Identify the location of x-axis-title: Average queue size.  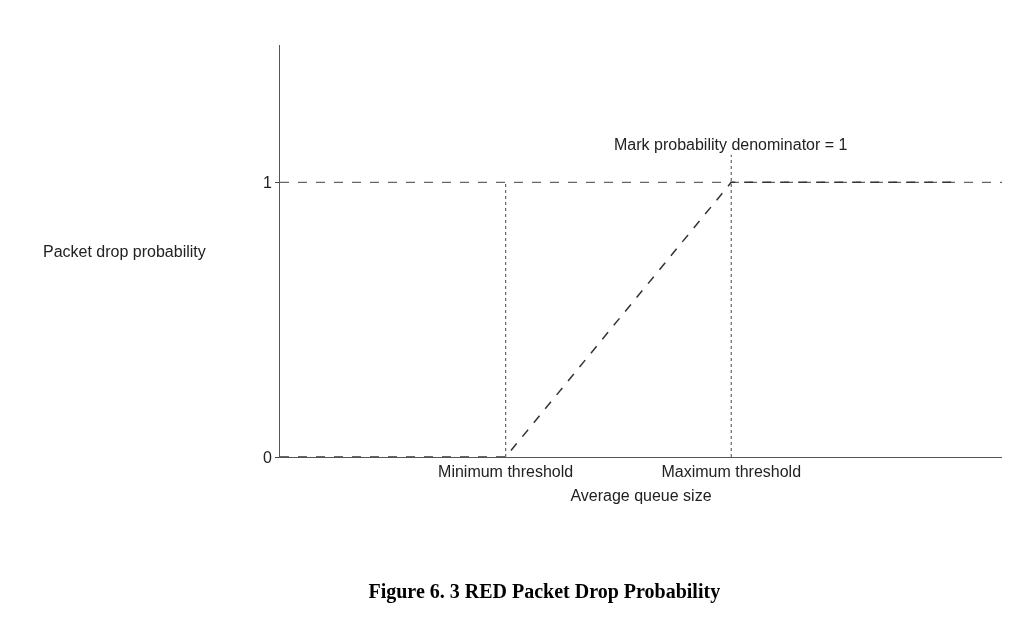
(641, 495).